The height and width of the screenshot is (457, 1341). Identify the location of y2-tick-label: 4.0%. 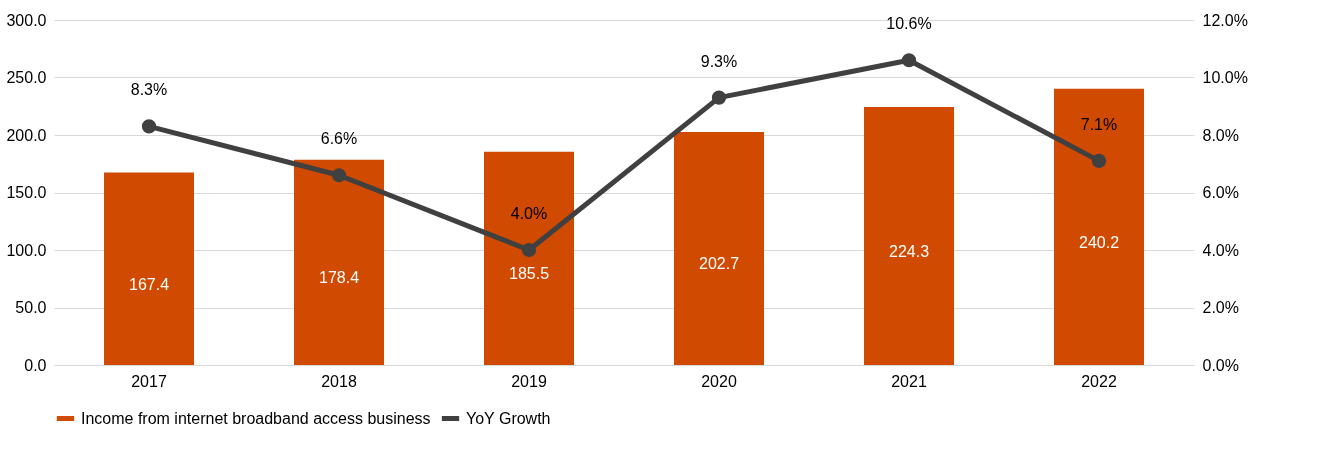
(1220, 250).